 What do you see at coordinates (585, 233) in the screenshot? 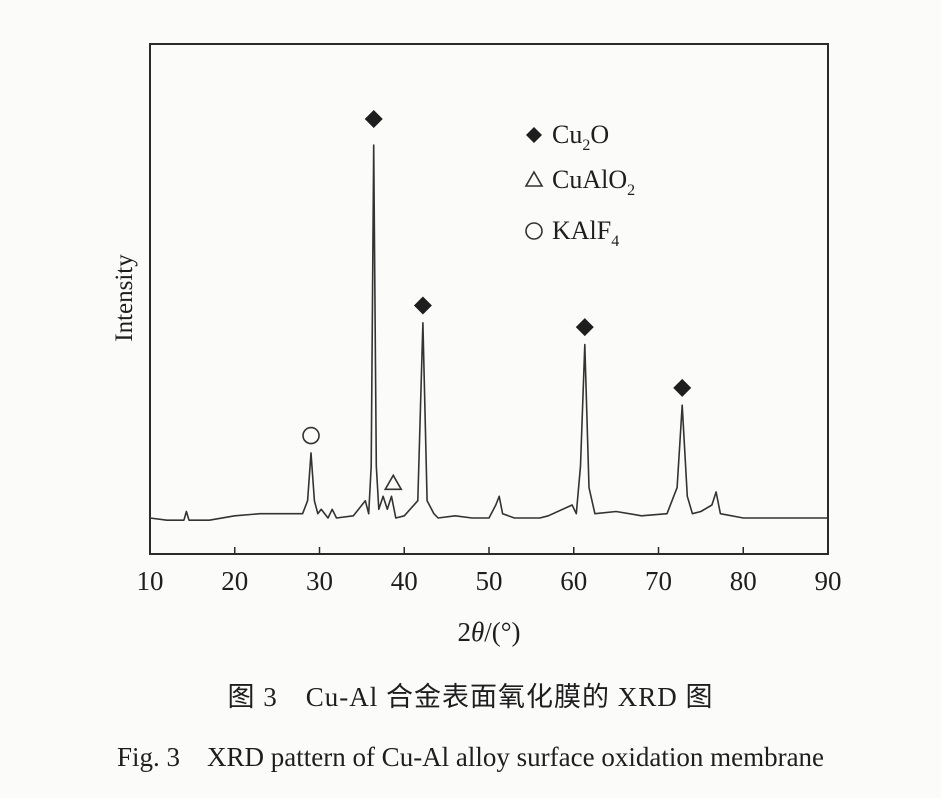
I see `legend-label: KAlF4` at bounding box center [585, 233].